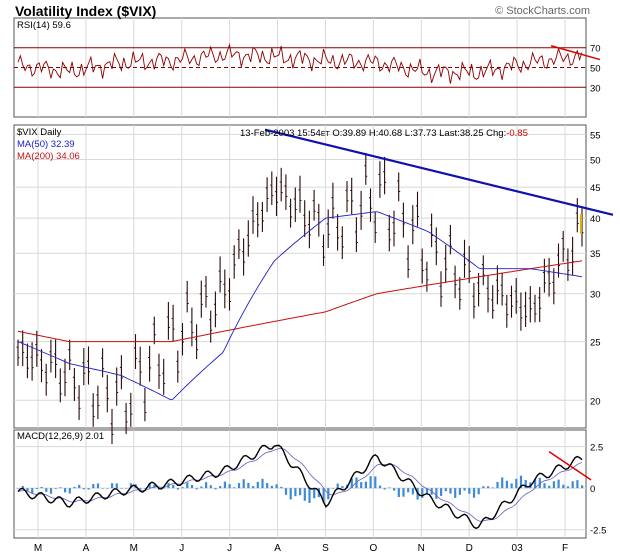  Describe the element at coordinates (38, 548) in the screenshot. I see `x-axis-label-0: M` at that location.